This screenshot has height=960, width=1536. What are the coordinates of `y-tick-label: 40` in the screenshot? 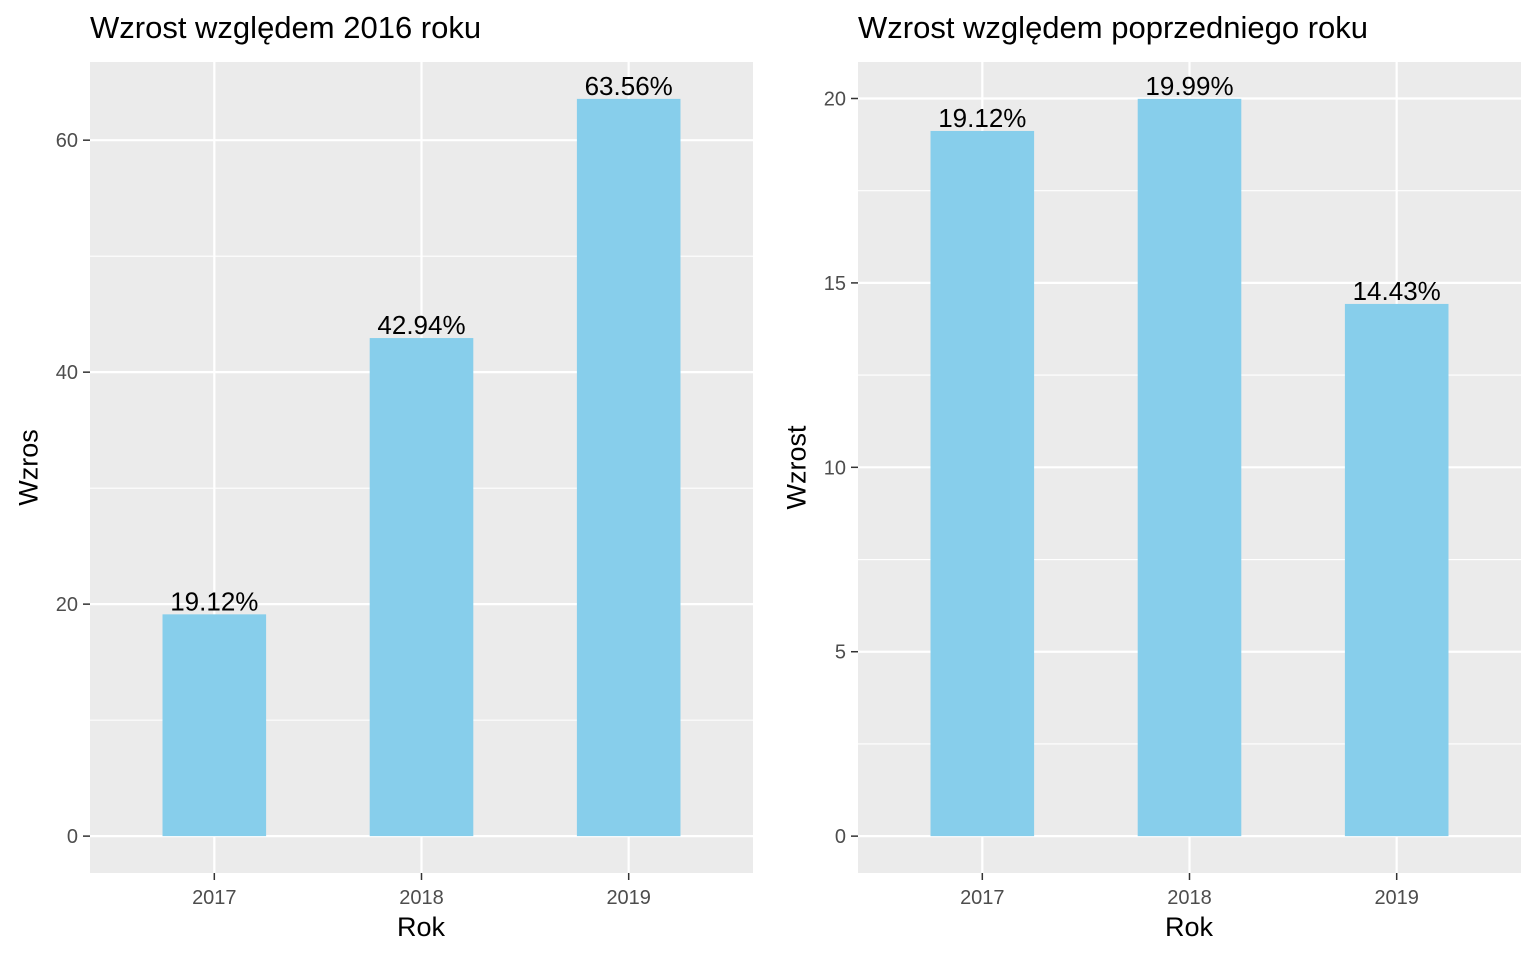 It's located at (67, 373).